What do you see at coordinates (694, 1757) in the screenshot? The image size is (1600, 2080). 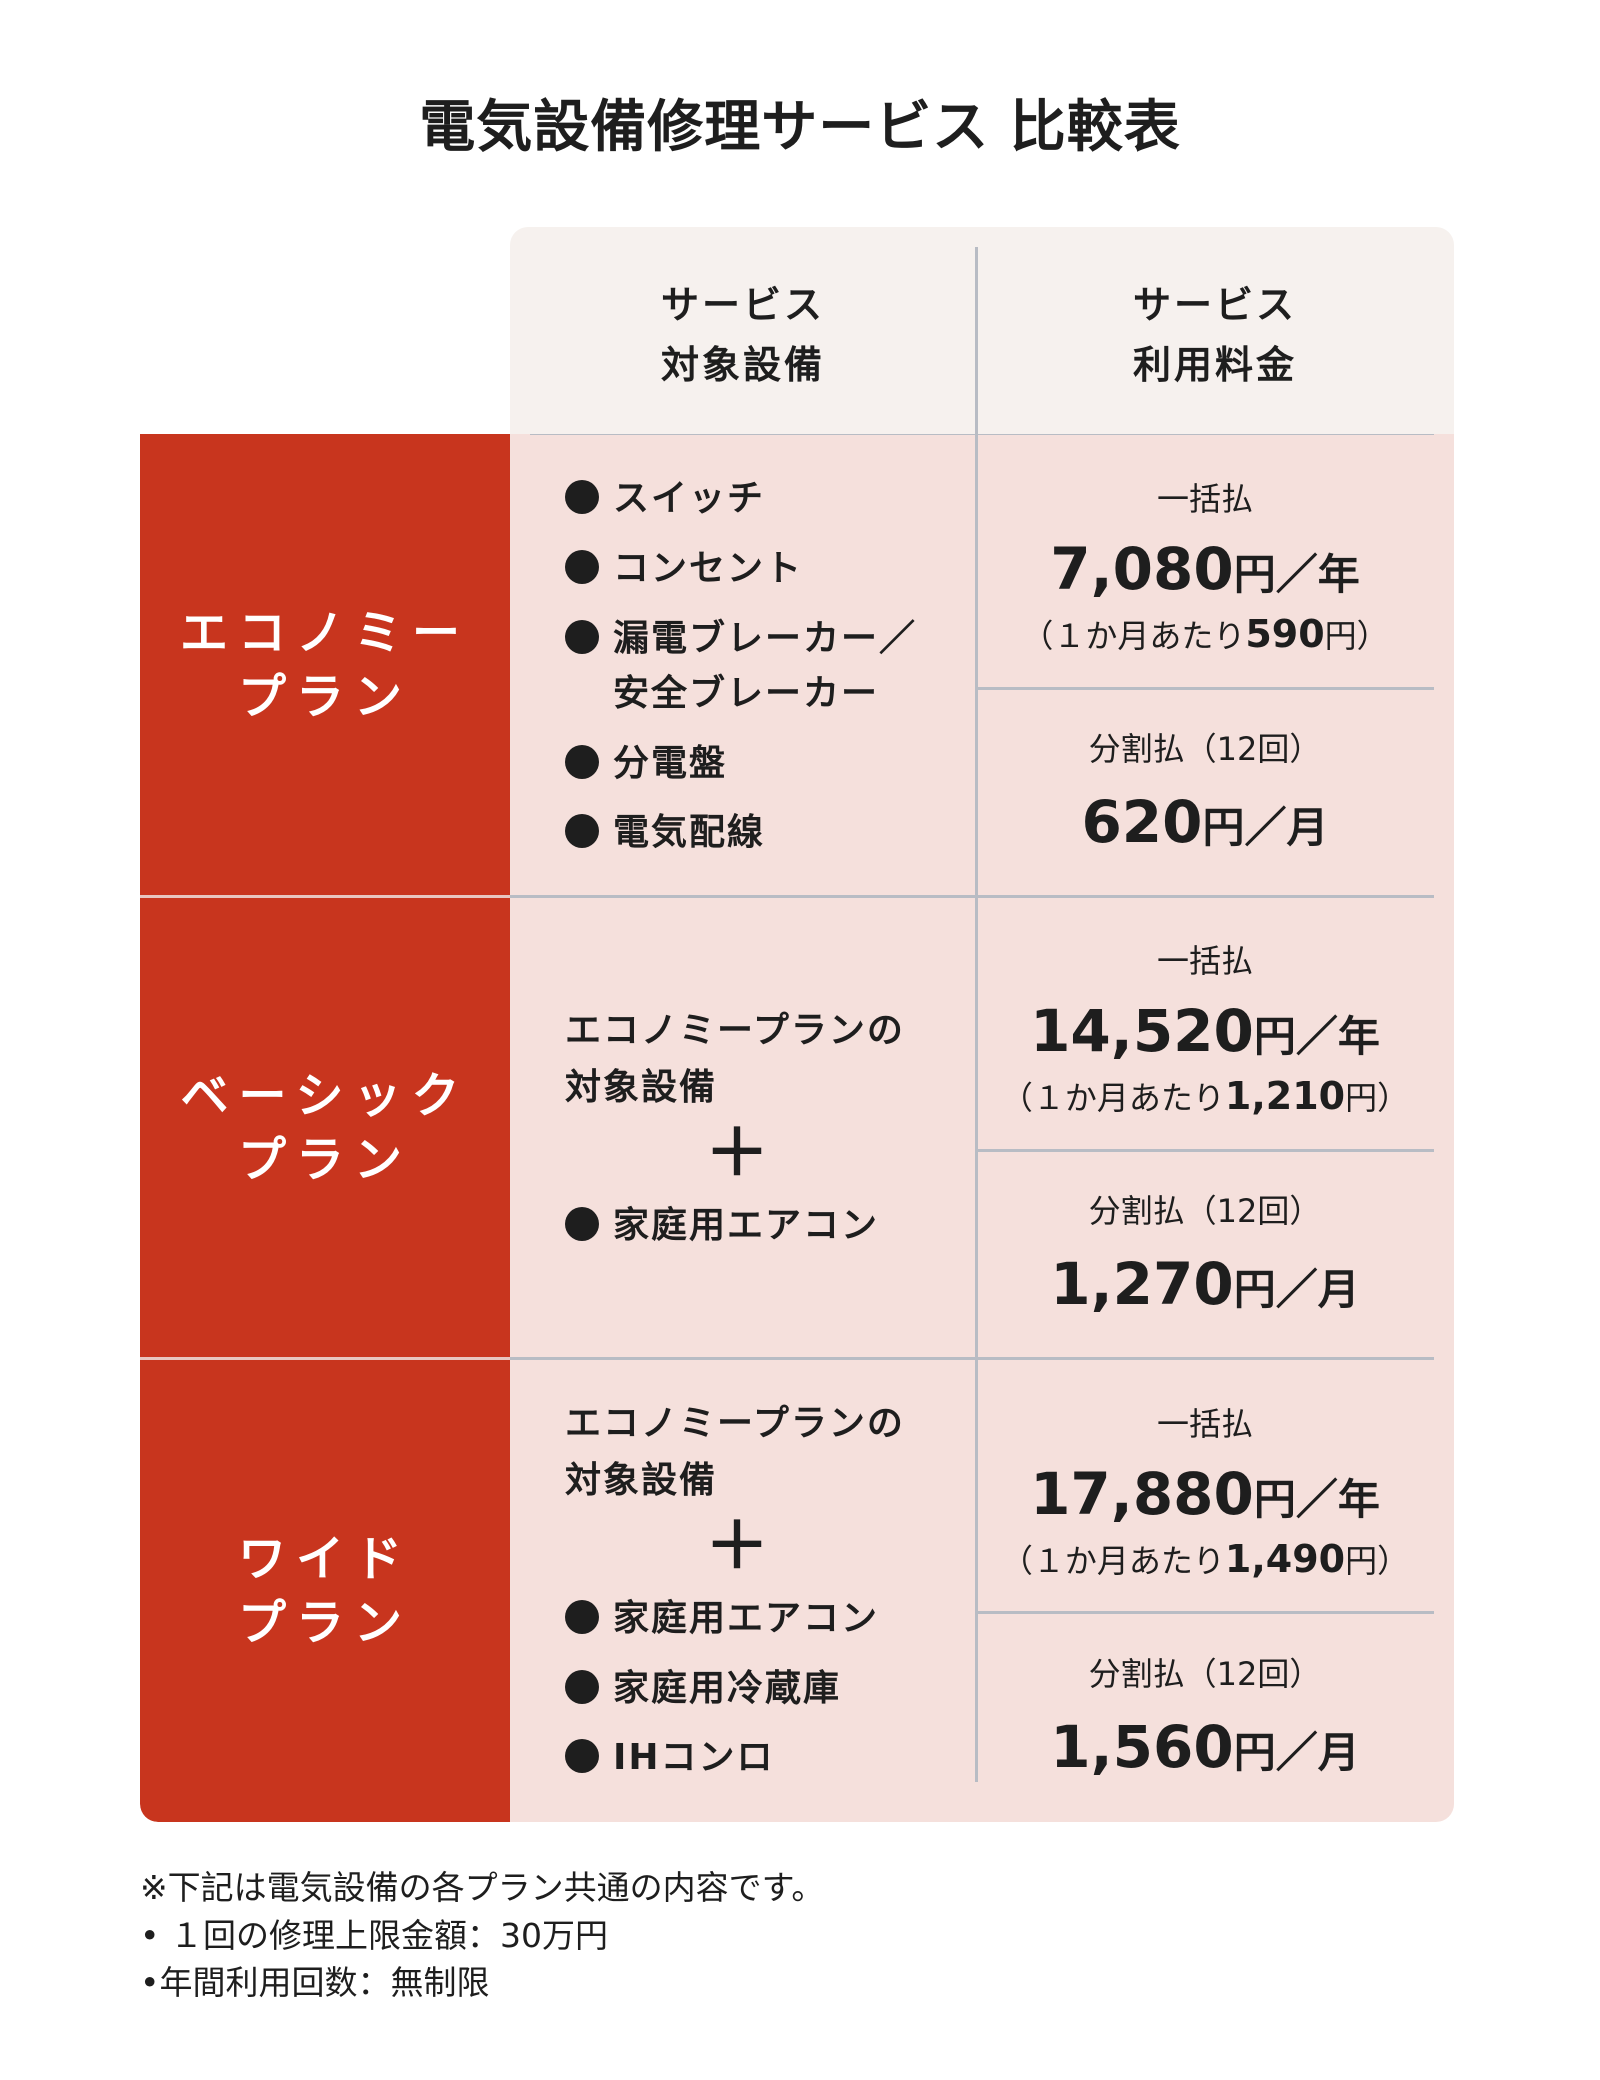 I see `item-text: IHコンロ` at bounding box center [694, 1757].